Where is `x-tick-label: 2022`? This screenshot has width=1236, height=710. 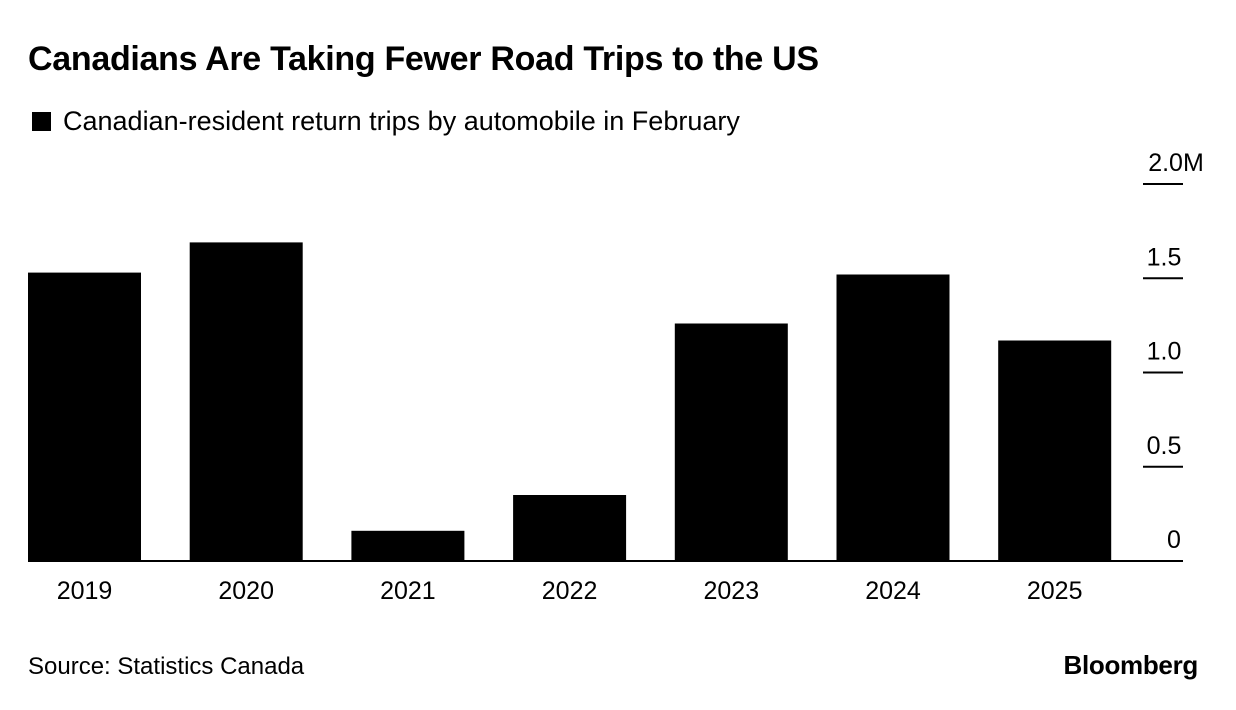 x-tick-label: 2022 is located at coordinates (570, 591).